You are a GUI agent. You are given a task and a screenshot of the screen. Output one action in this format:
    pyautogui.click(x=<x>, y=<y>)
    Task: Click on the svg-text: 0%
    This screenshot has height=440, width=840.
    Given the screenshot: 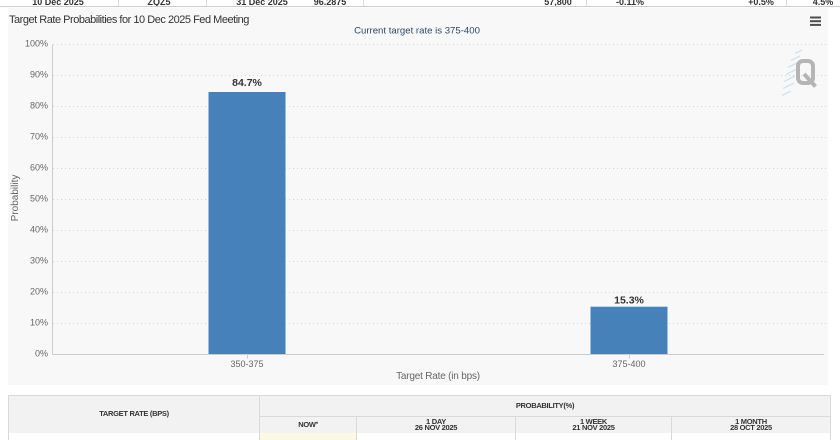 What is the action you would take?
    pyautogui.click(x=41, y=354)
    